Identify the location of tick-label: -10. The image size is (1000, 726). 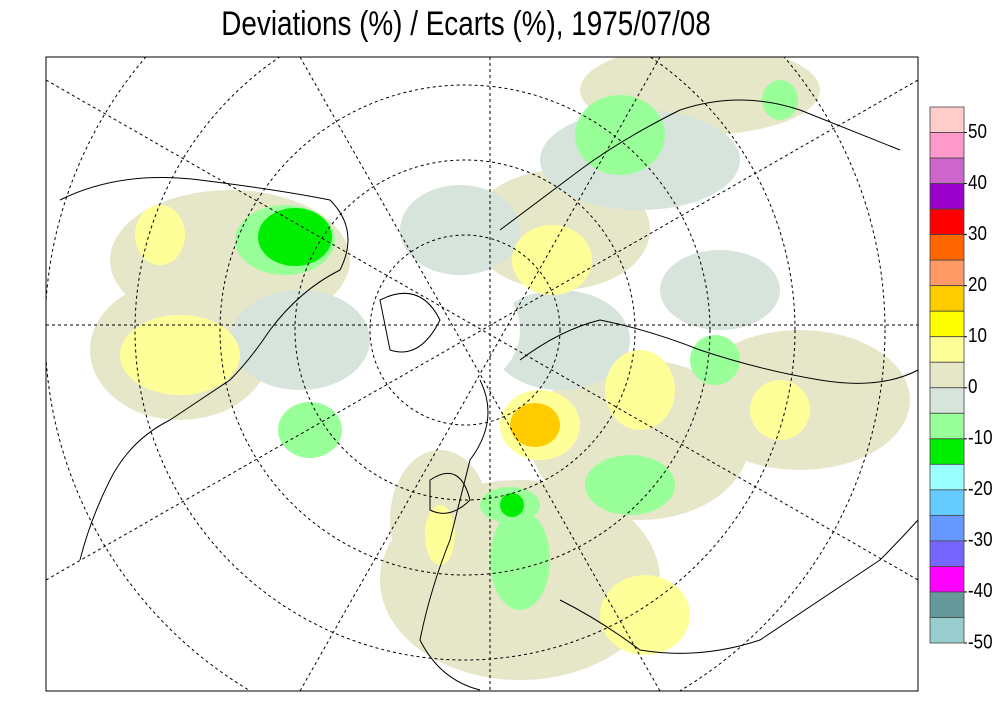
(980, 437).